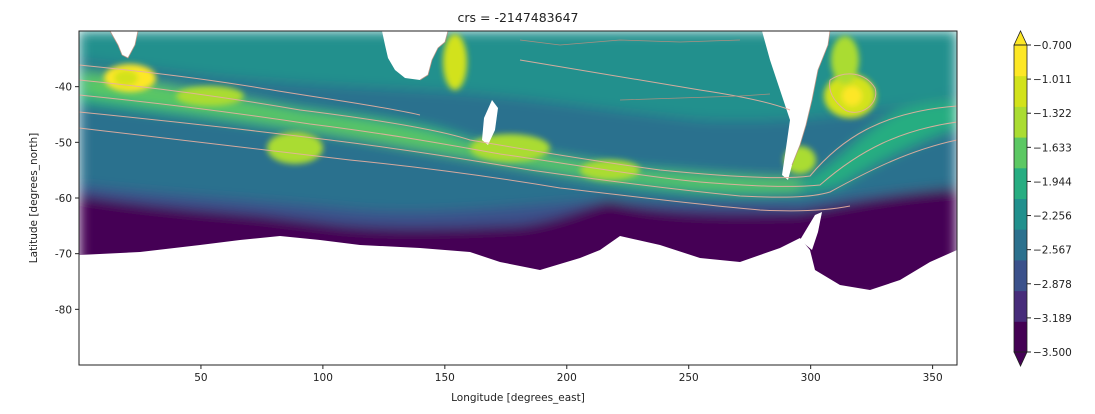 The width and height of the screenshot is (1095, 414). What do you see at coordinates (1052, 182) in the screenshot?
I see `colorbar-tick-label: −1.944` at bounding box center [1052, 182].